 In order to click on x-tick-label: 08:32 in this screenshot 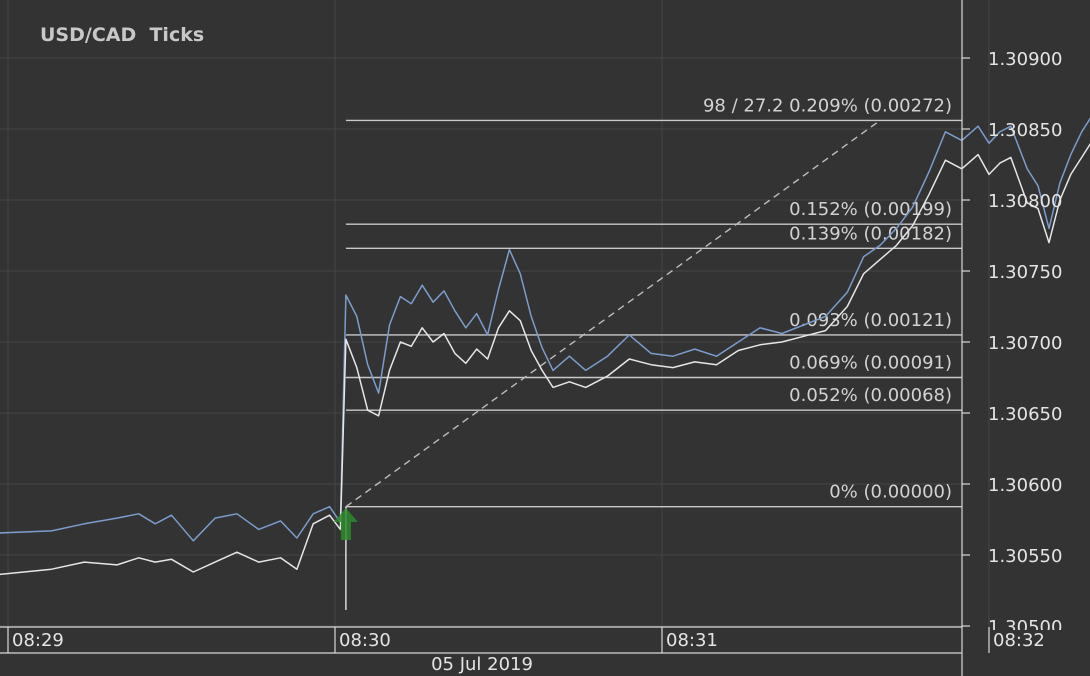, I will do `click(1019, 640)`.